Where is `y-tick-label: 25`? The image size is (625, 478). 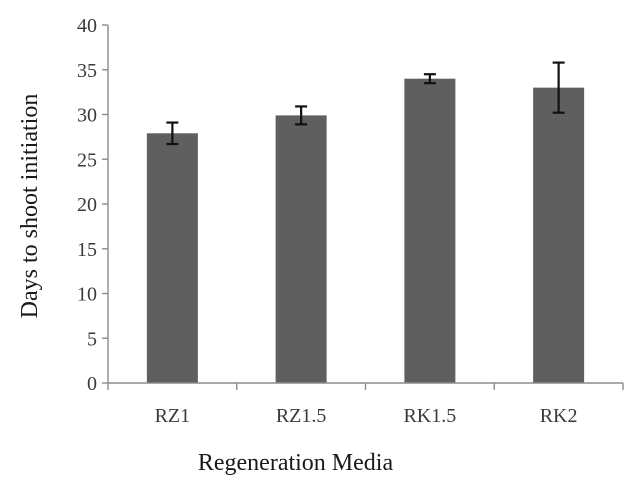 y-tick-label: 25 is located at coordinates (87, 160).